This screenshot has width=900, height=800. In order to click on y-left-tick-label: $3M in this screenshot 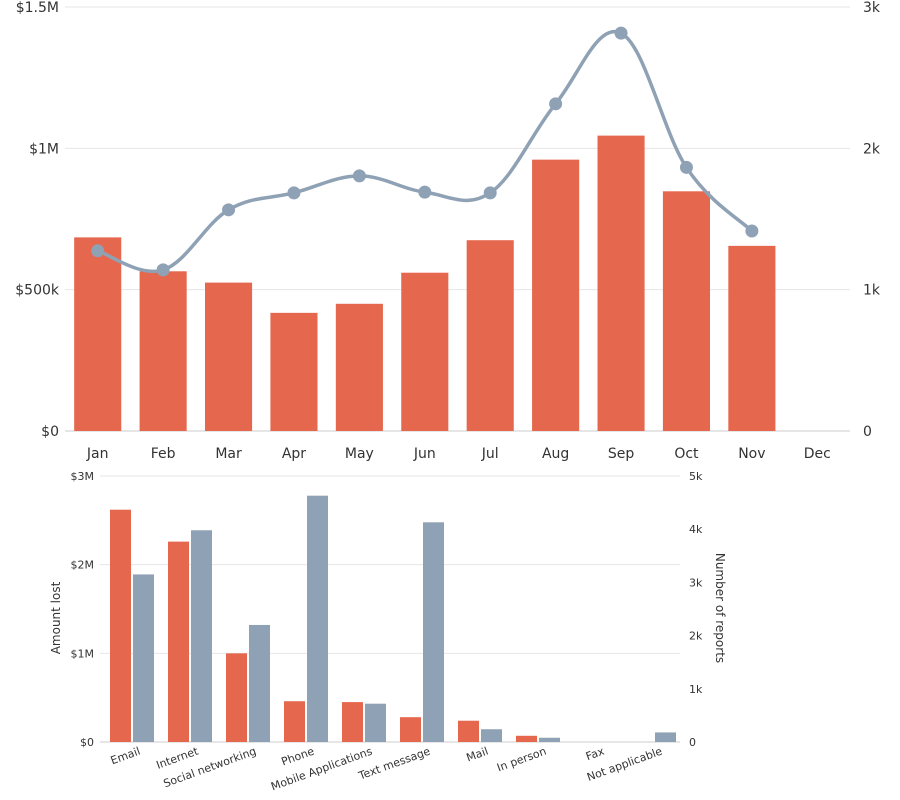, I will do `click(83, 476)`.